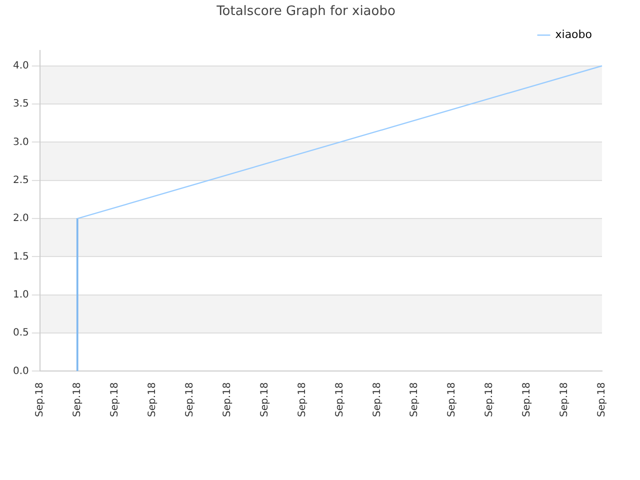 This screenshot has height=480, width=640. What do you see at coordinates (20, 218) in the screenshot?
I see `y-tick-label: 2.0` at bounding box center [20, 218].